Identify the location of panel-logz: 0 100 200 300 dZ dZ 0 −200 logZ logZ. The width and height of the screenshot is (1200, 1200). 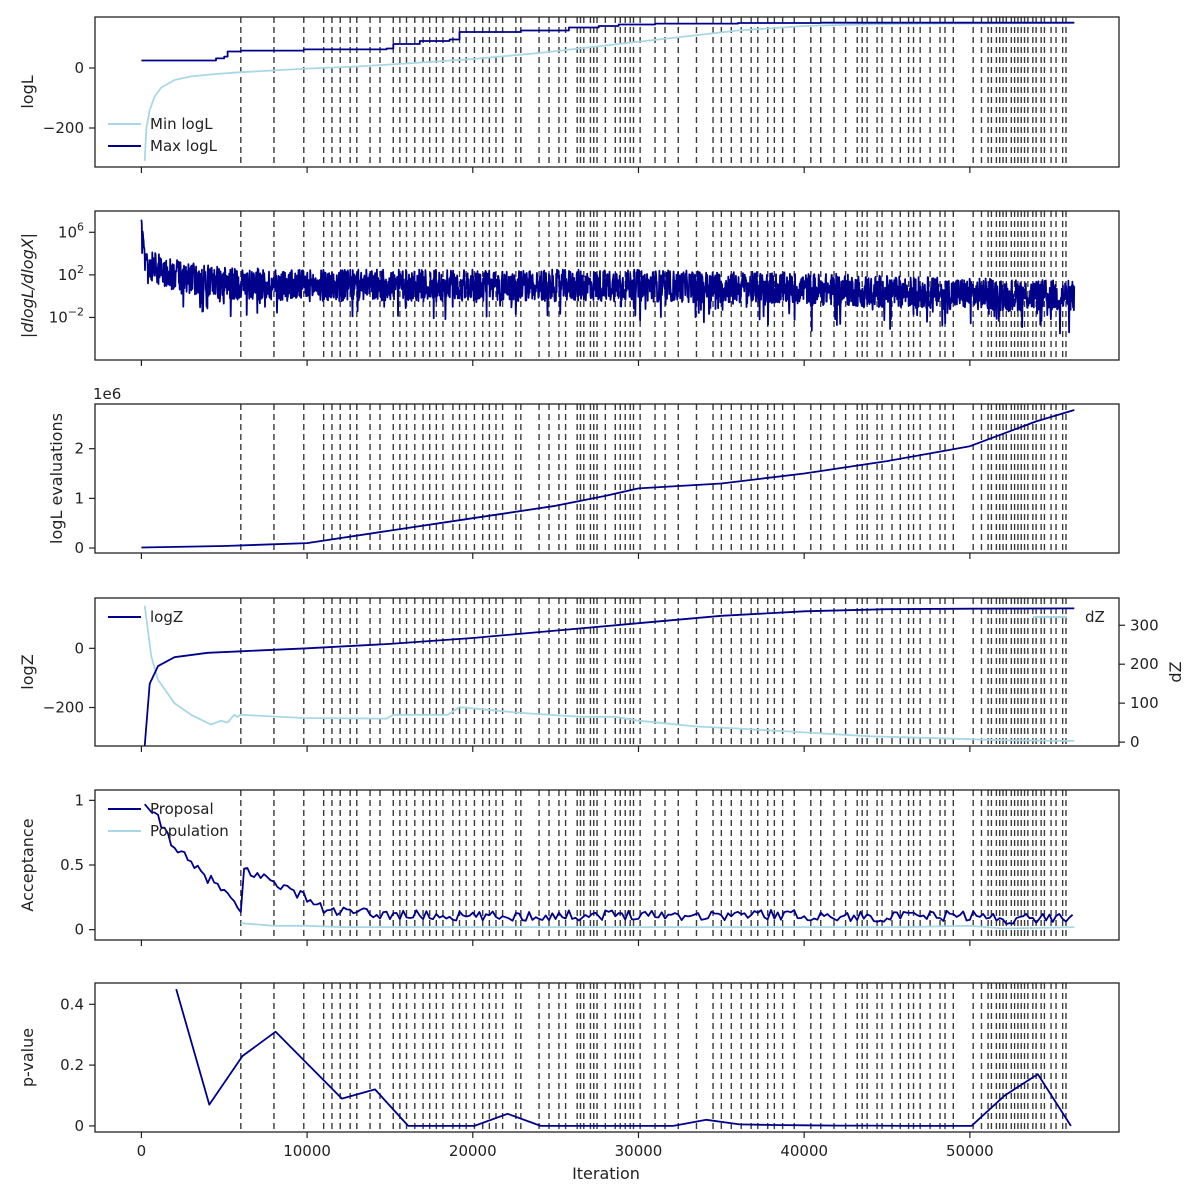
(601, 674).